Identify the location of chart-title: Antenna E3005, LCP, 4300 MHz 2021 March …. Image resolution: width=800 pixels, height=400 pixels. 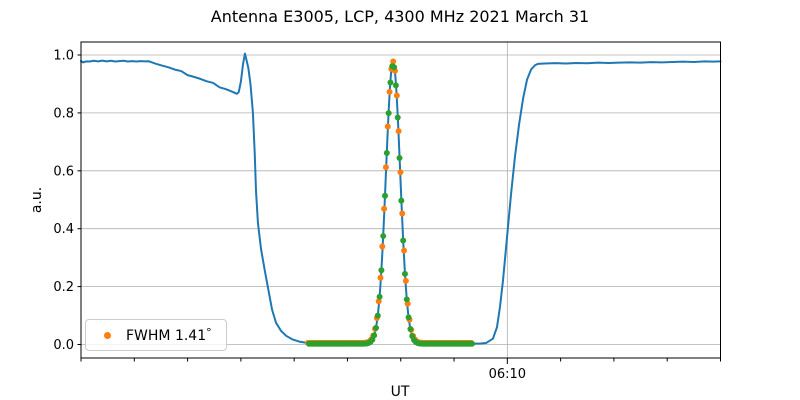
(400, 16).